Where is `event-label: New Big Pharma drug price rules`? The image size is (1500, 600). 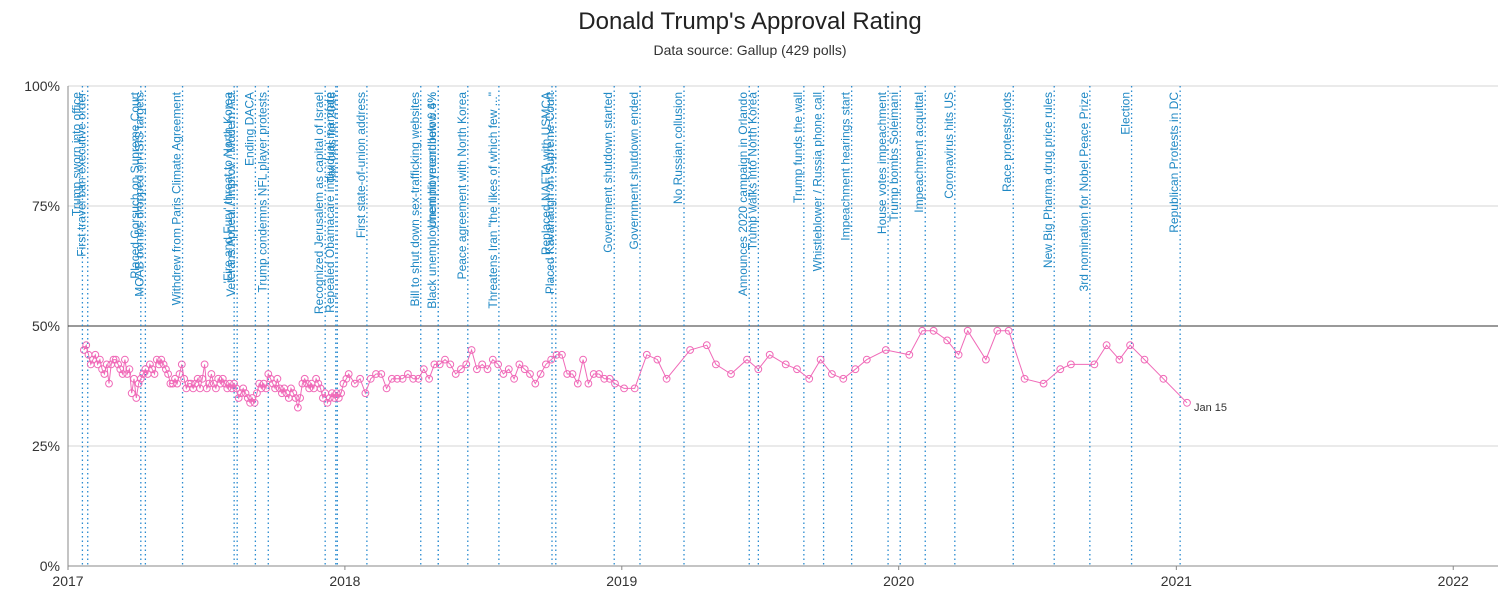 event-label: New Big Pharma drug price rules is located at coordinates (1048, 180).